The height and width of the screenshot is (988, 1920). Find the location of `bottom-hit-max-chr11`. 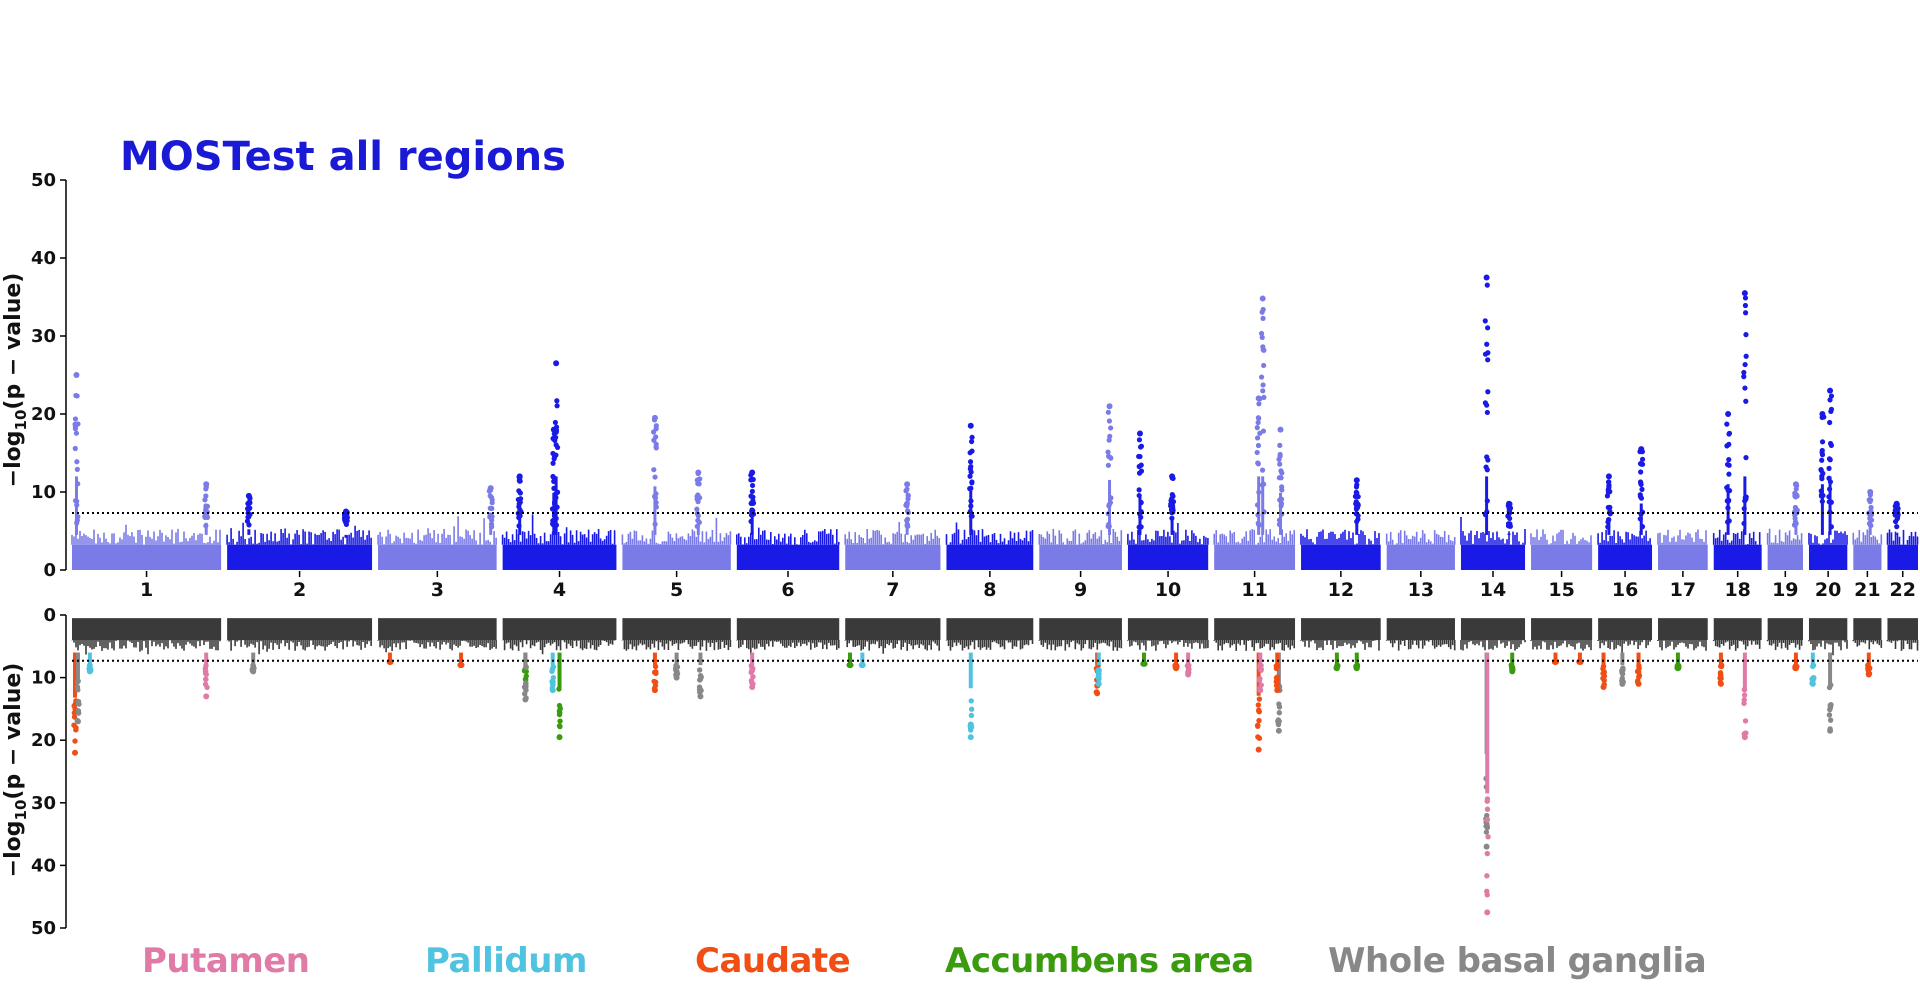

bottom-hit-max-chr11 is located at coordinates (1260, 690).